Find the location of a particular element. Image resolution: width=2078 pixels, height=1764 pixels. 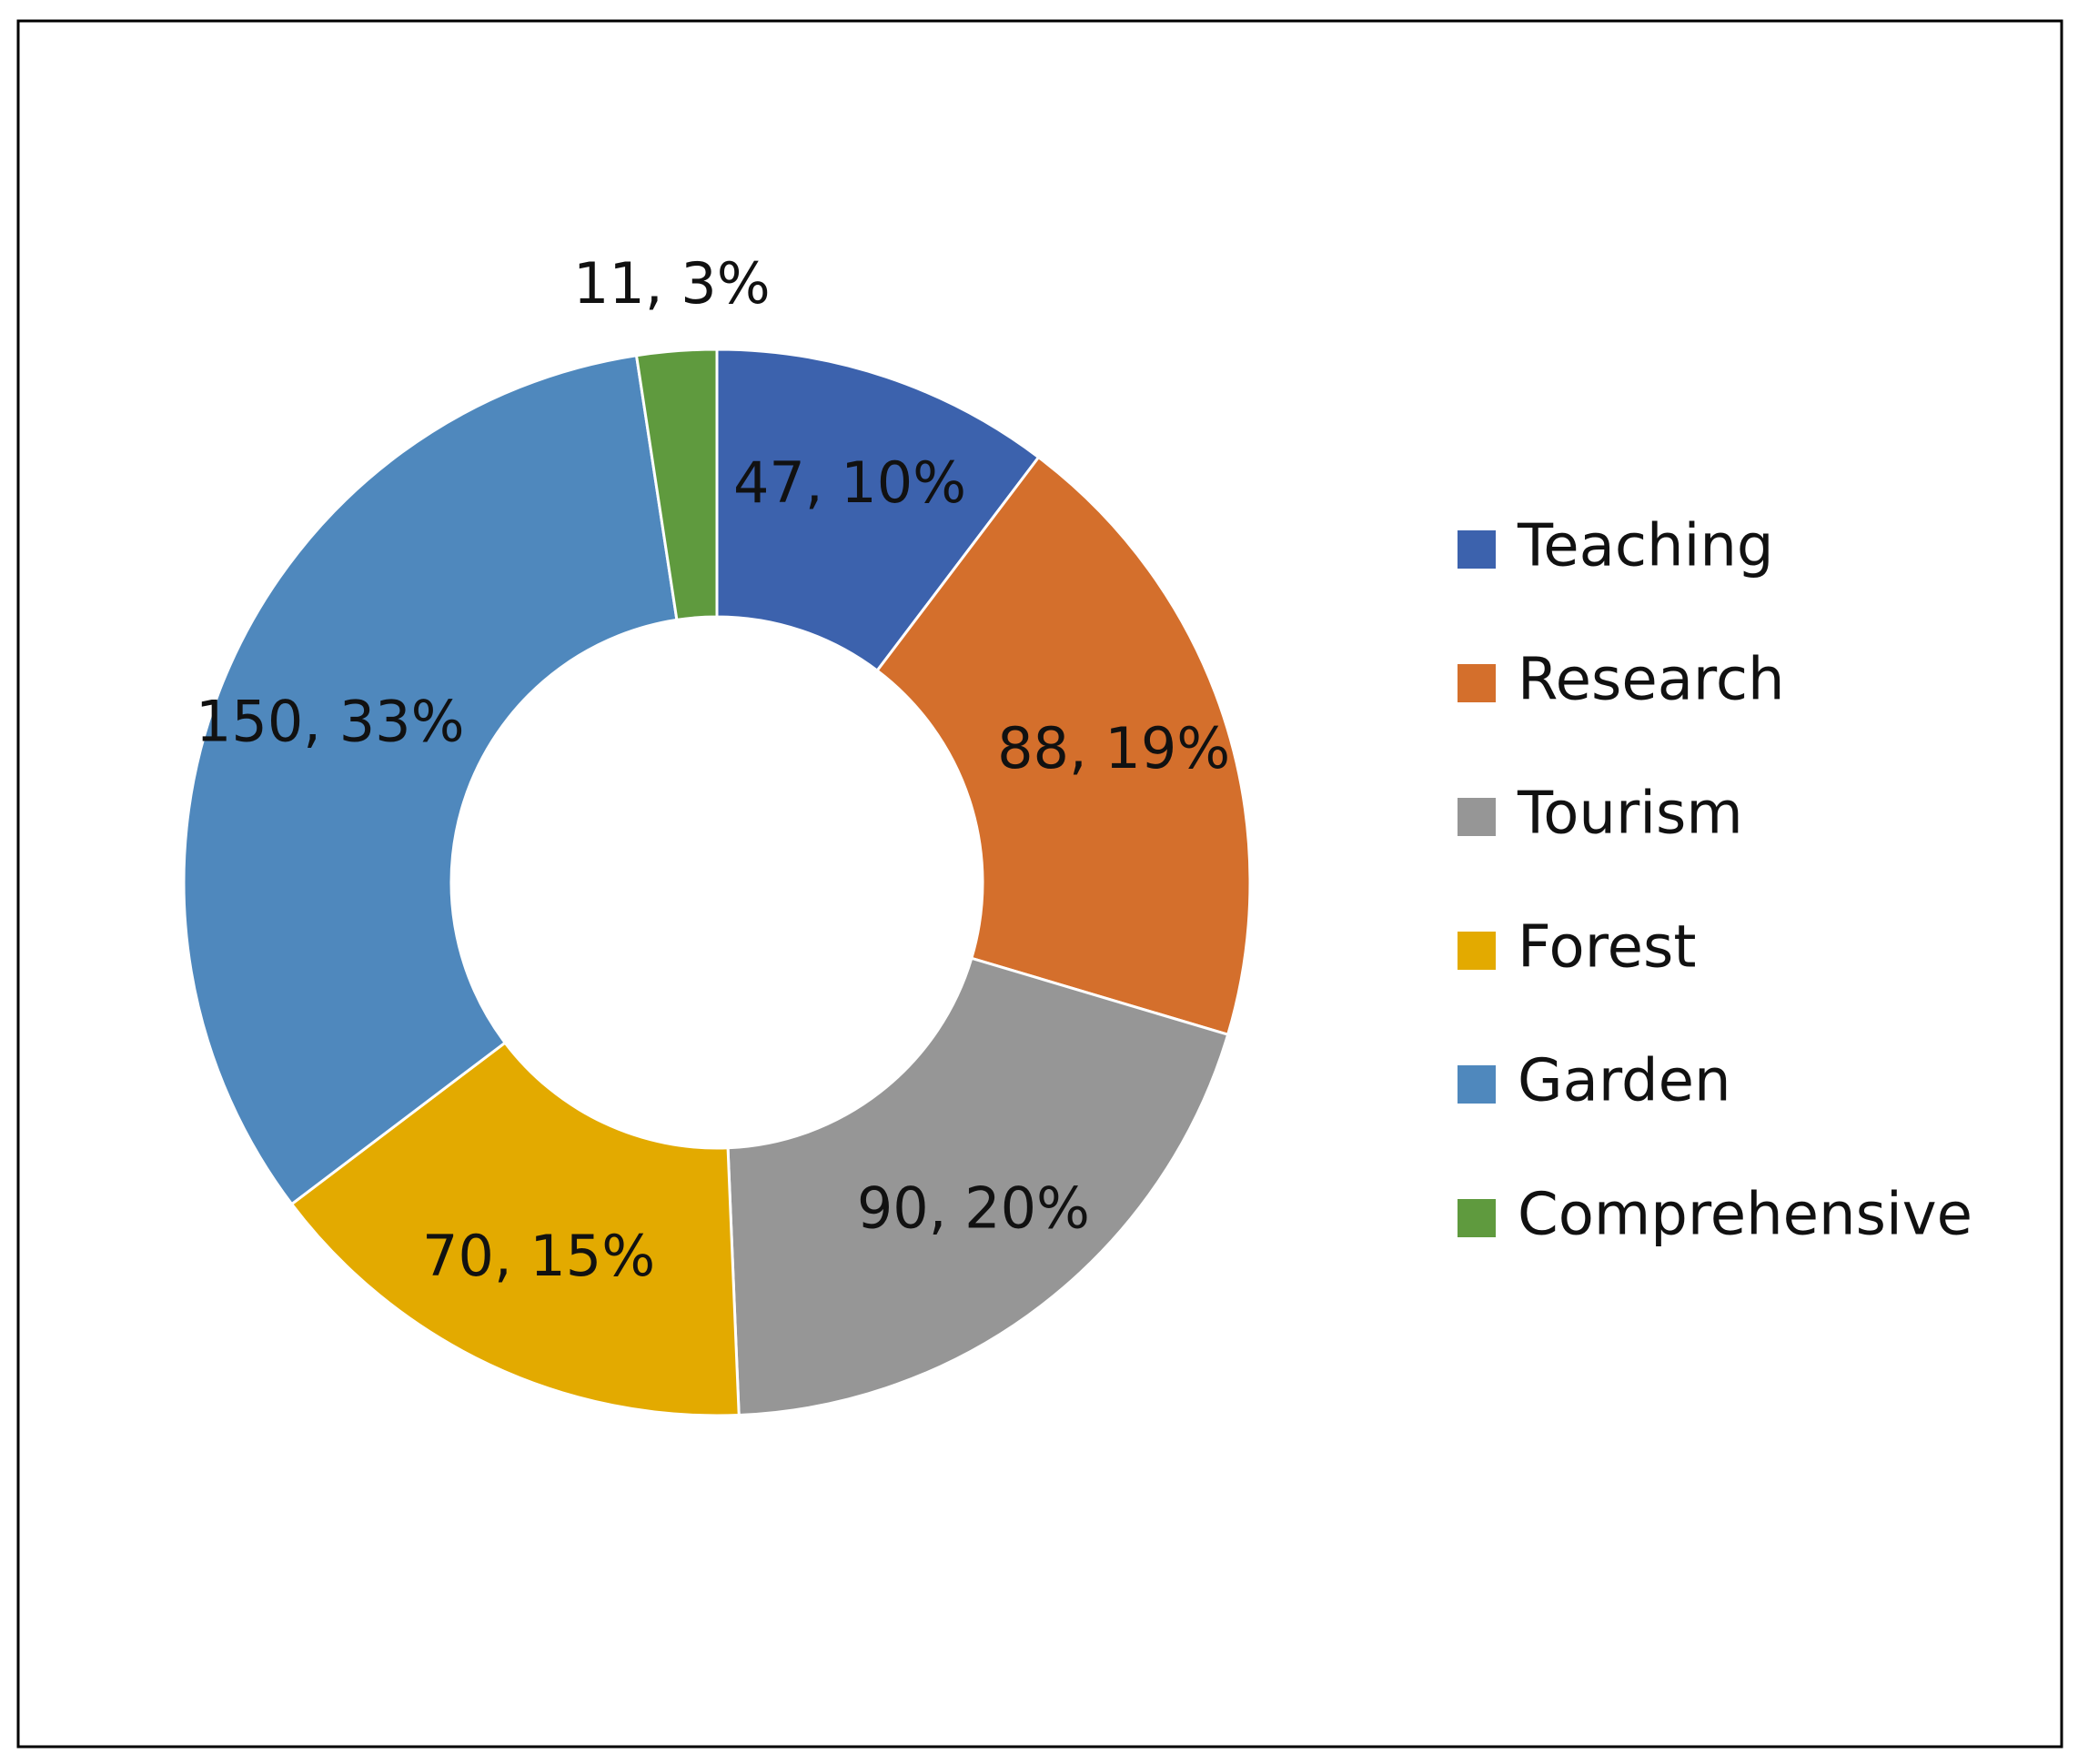

legend-label: Research is located at coordinates (1651, 681).